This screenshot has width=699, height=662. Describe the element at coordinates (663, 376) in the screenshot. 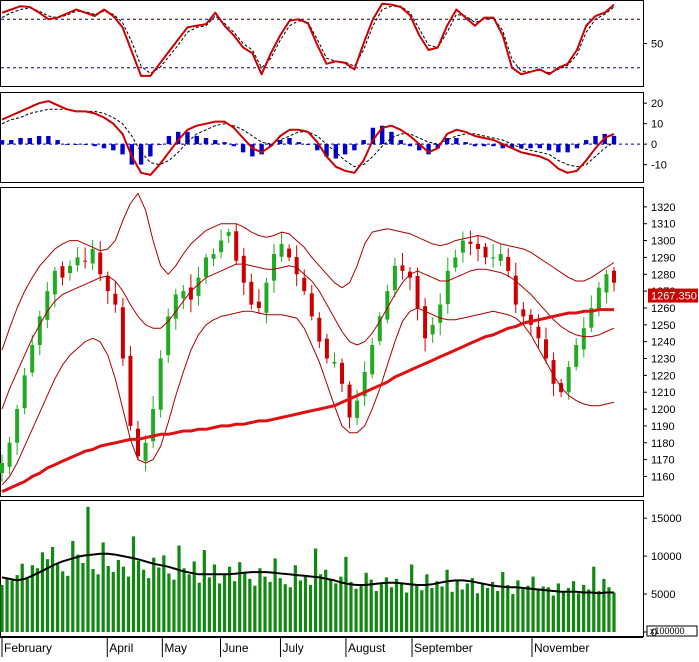

I see `price-tick-label: 1220` at that location.